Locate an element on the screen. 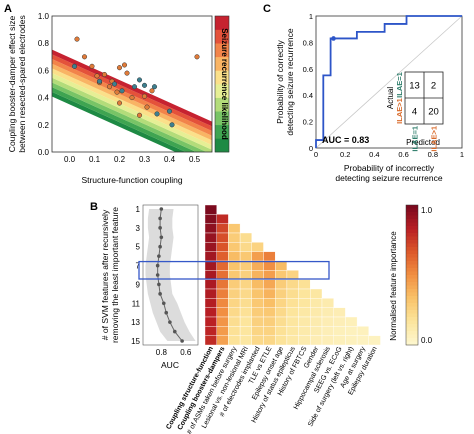 This screenshot has width=474, height=434. x-tick-label: 0.6 is located at coordinates (403, 154).